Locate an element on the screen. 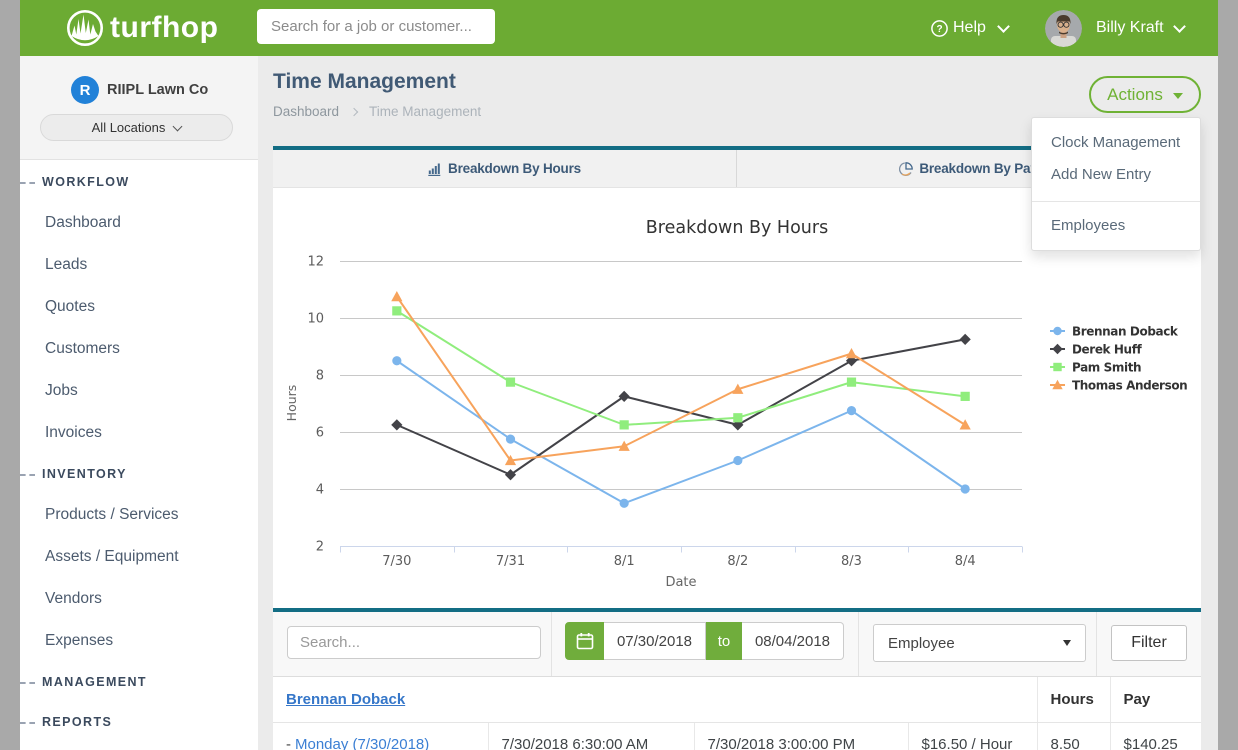 This screenshot has height=750, width=1238. sidebar-section-inventory: INVENTORY is located at coordinates (139, 474).